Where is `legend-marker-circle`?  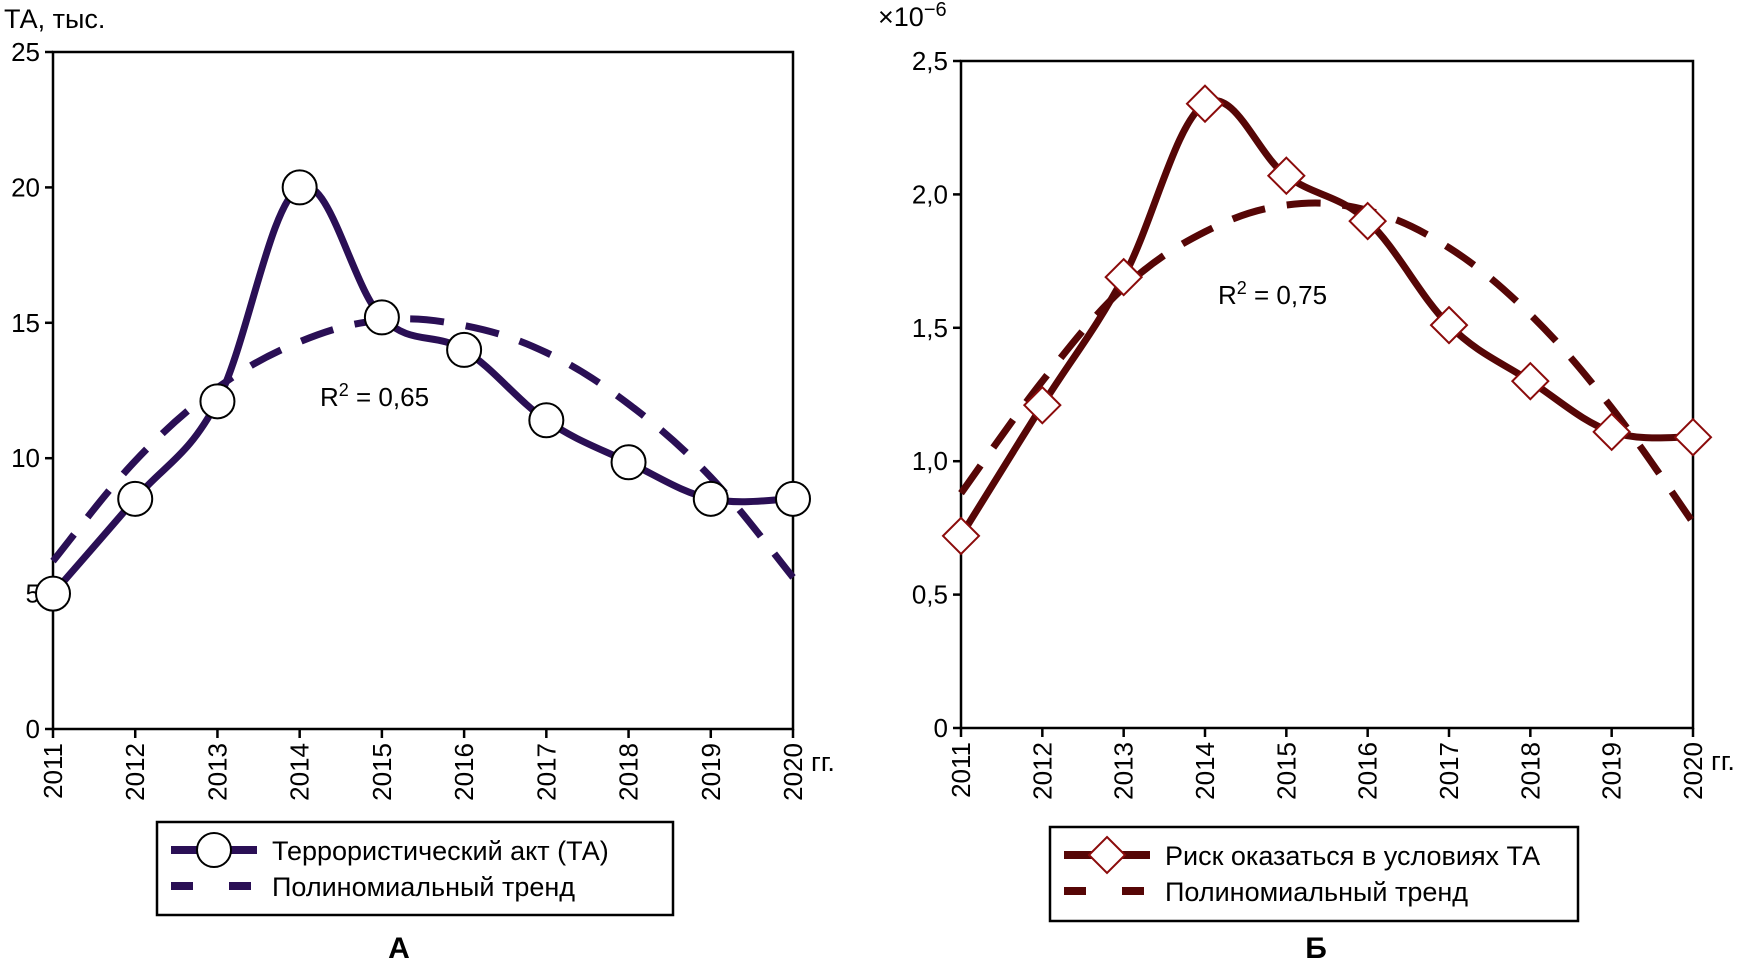
legend-marker-circle is located at coordinates (214, 850).